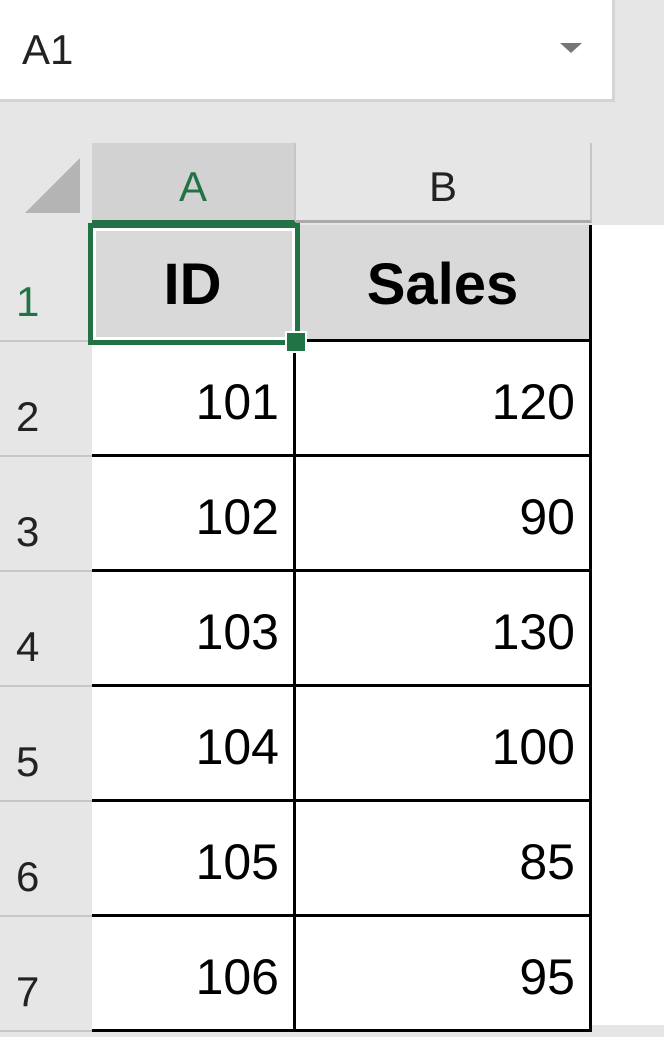  I want to click on row-header-4: 4, so click(46, 629).